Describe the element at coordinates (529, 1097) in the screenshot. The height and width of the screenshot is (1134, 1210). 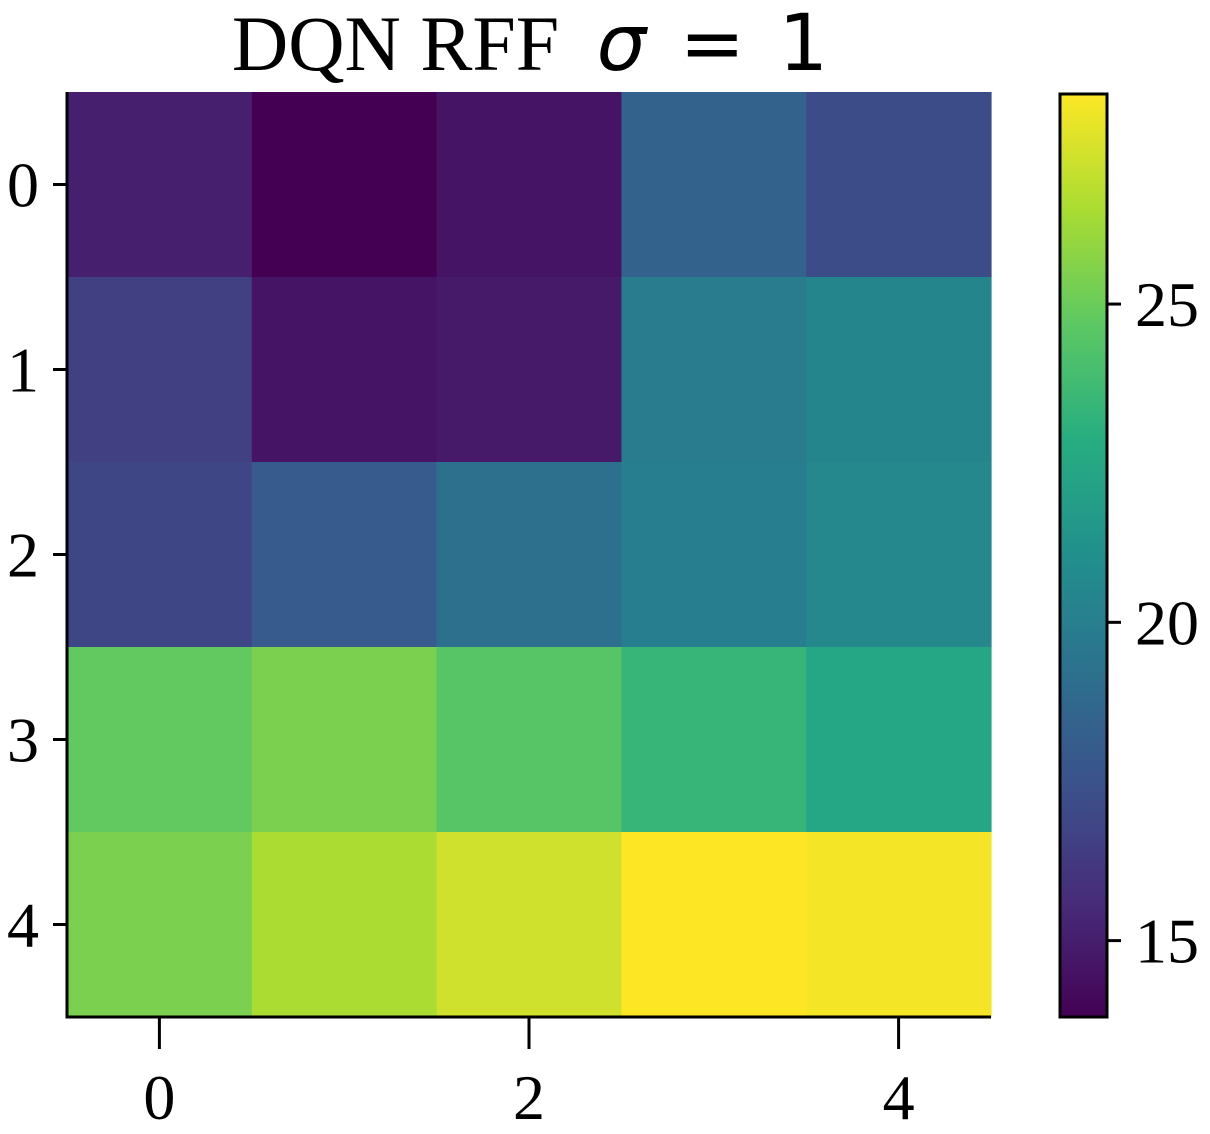
I see `x-tick-label-2: 2` at that location.